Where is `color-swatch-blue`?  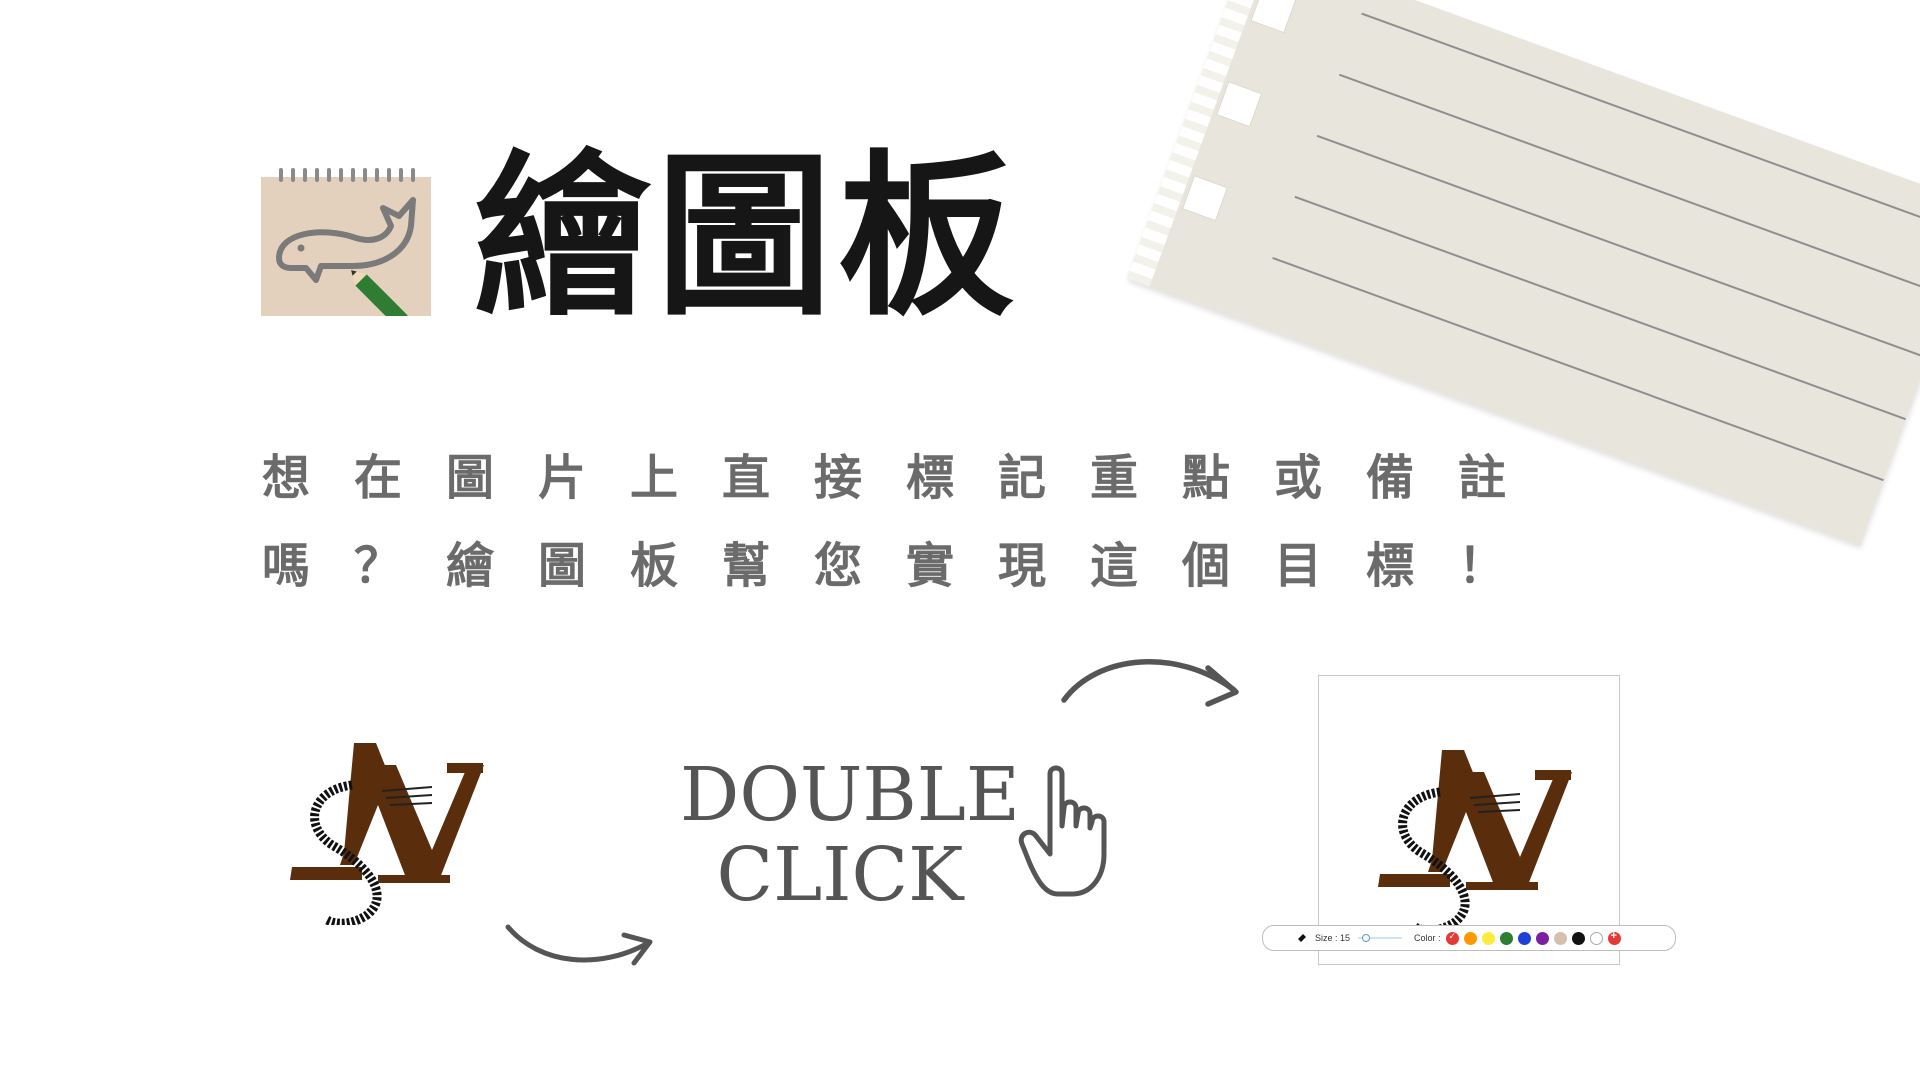
color-swatch-blue is located at coordinates (1524, 938).